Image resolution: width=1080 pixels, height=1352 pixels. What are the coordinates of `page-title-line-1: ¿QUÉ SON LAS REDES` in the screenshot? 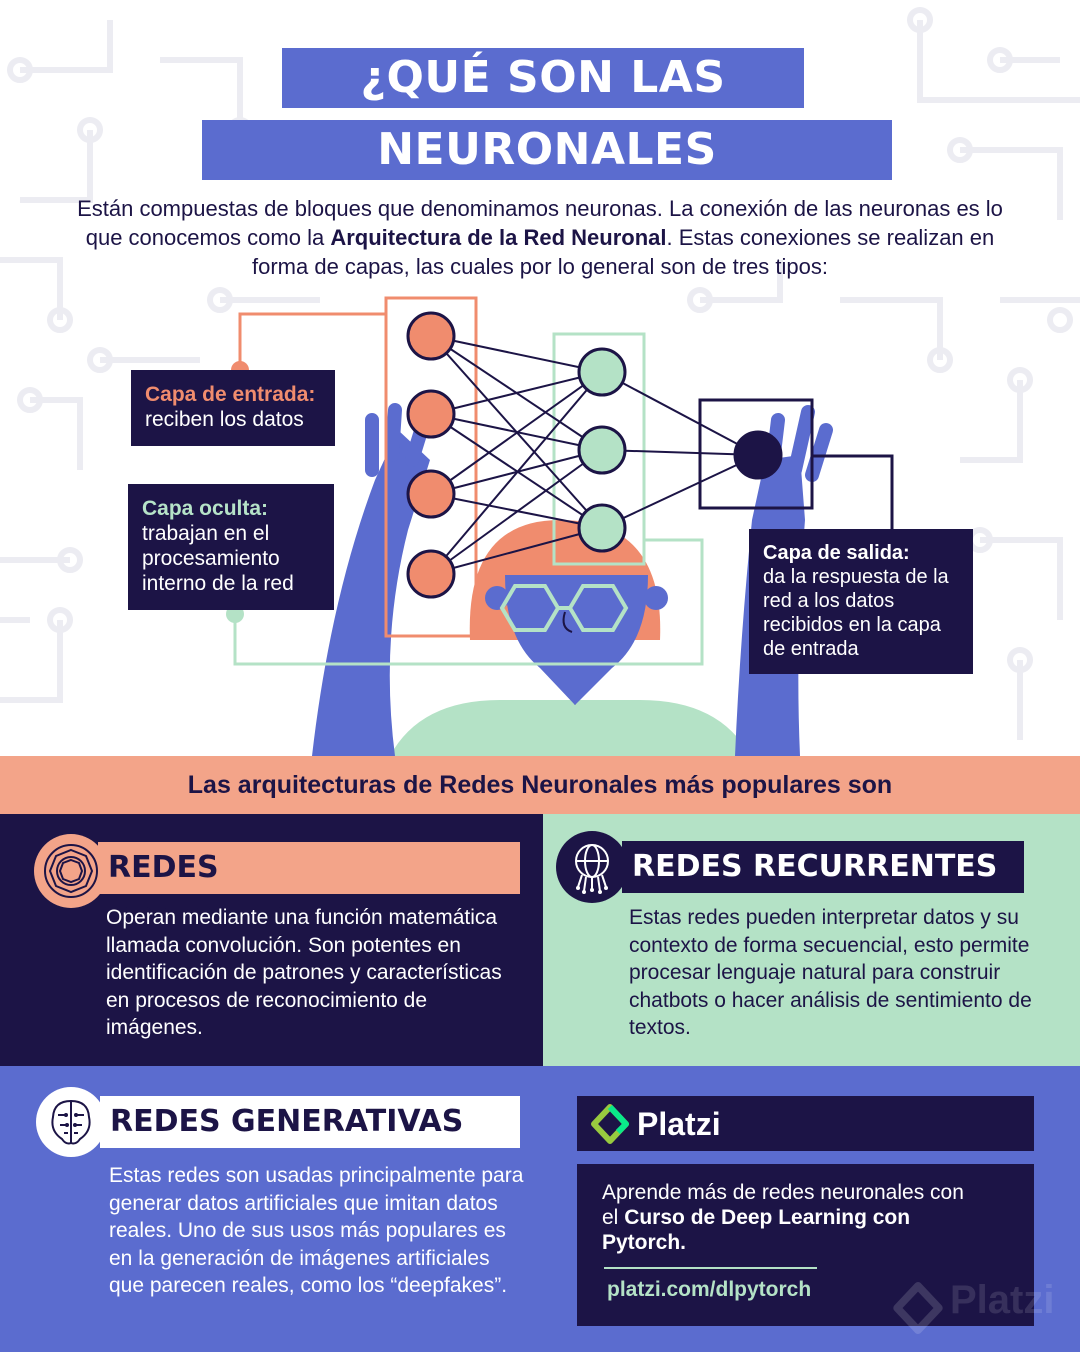 It's located at (543, 105).